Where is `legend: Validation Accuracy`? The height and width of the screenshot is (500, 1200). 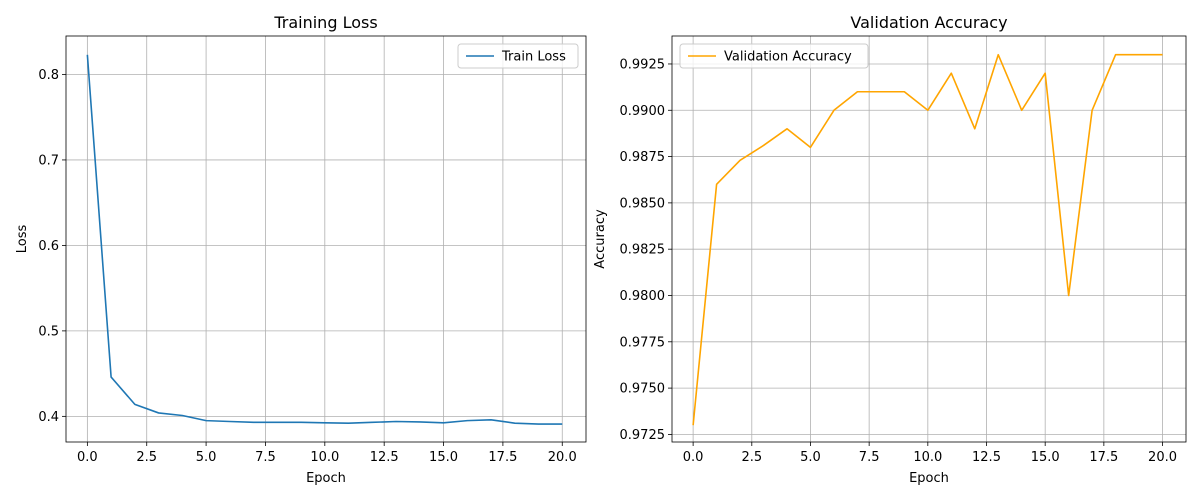
legend: Validation Accuracy is located at coordinates (774, 56).